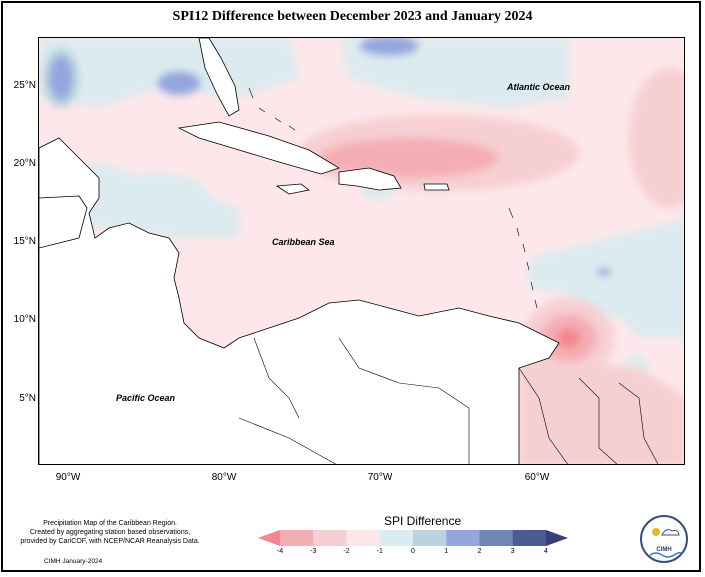 This screenshot has height=577, width=705. I want to click on legend-tick-label: 0, so click(413, 551).